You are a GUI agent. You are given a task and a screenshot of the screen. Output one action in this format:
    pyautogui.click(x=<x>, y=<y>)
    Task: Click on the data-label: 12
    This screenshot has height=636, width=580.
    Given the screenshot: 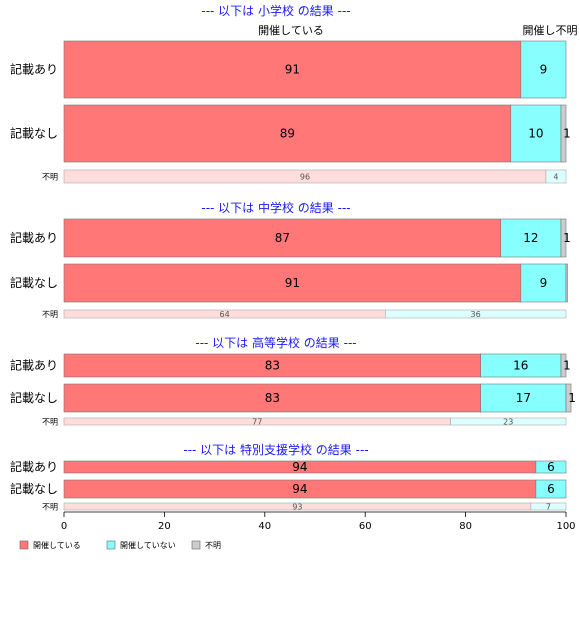 What is the action you would take?
    pyautogui.click(x=530, y=238)
    